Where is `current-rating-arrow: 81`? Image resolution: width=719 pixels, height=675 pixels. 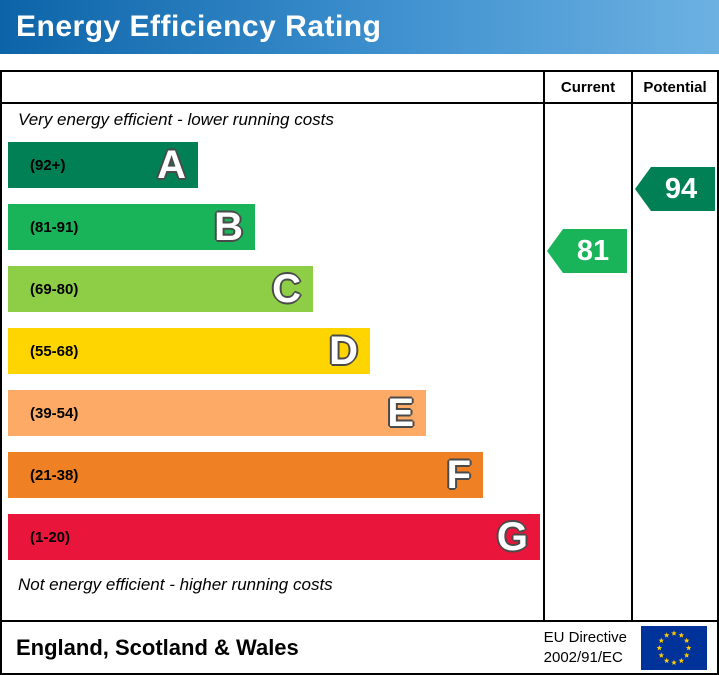
current-rating-arrow: 81 is located at coordinates (587, 251).